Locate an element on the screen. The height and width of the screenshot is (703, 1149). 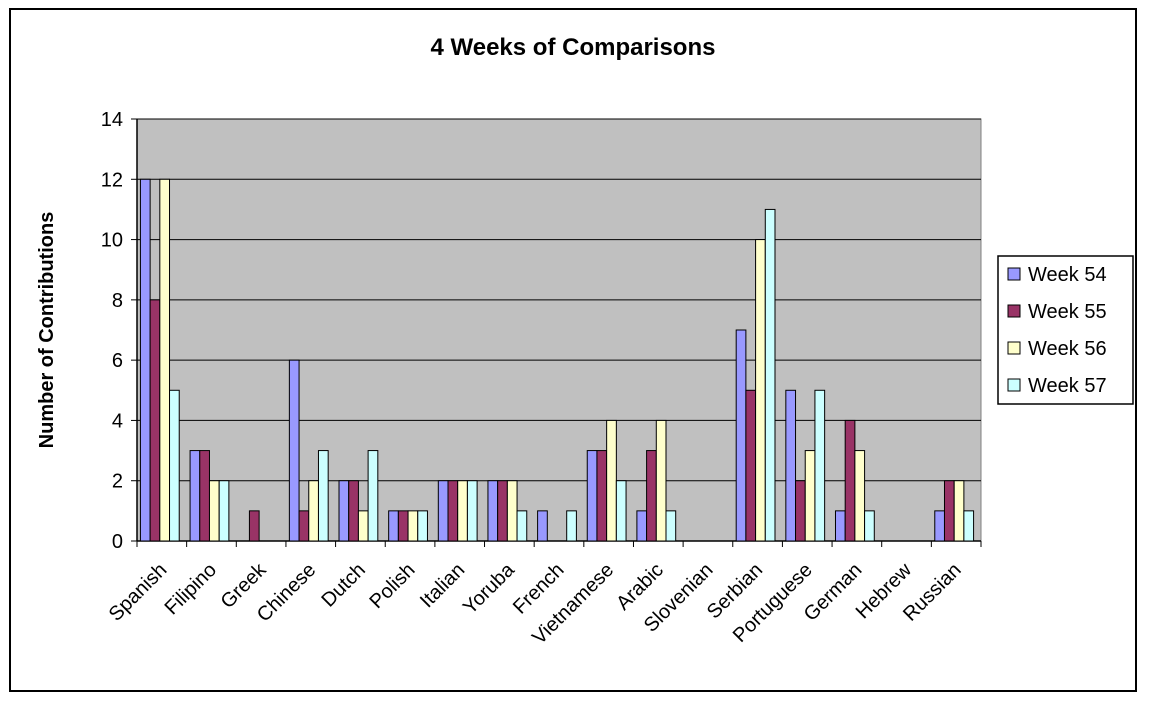
y-tick-label: 4 is located at coordinates (117, 421).